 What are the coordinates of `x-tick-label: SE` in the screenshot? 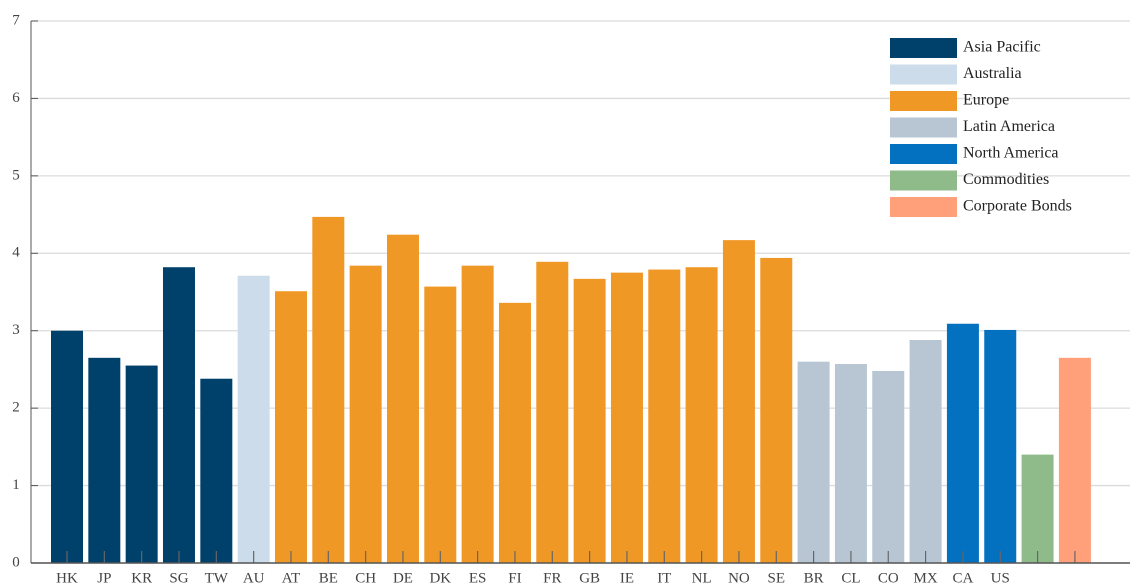 It's located at (777, 578).